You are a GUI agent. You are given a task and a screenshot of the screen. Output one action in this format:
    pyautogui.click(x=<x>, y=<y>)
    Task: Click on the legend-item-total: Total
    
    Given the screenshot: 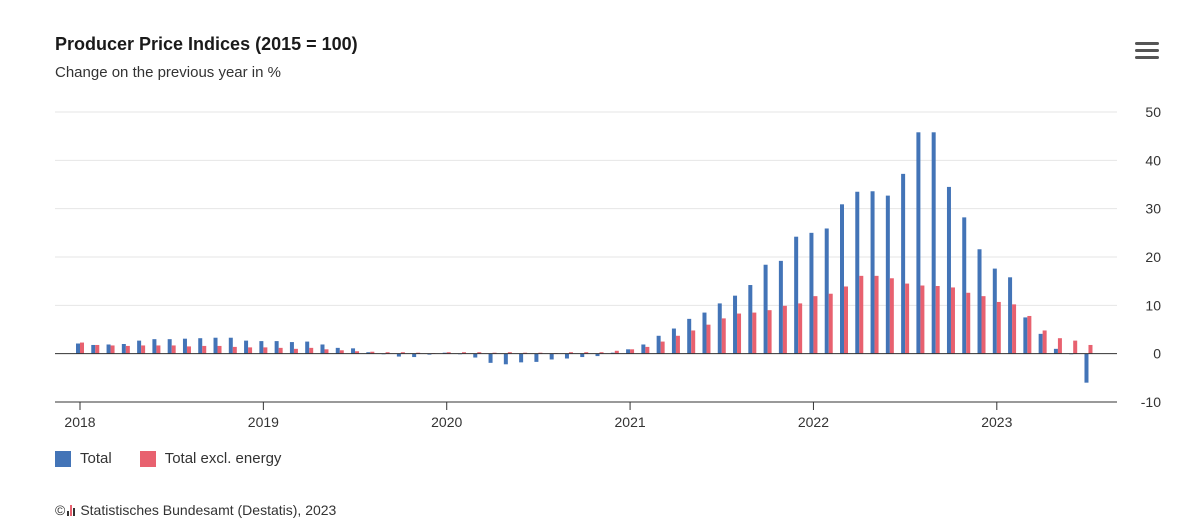 What is the action you would take?
    pyautogui.click(x=83, y=458)
    